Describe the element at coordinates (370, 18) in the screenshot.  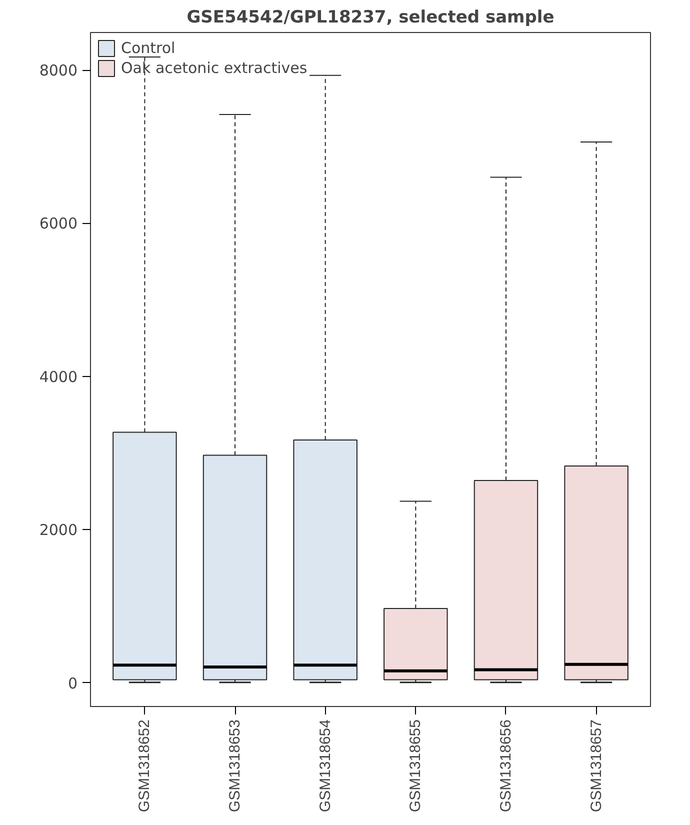
I see `chart-title: GSE54542/GPL18237, selected sample` at that location.